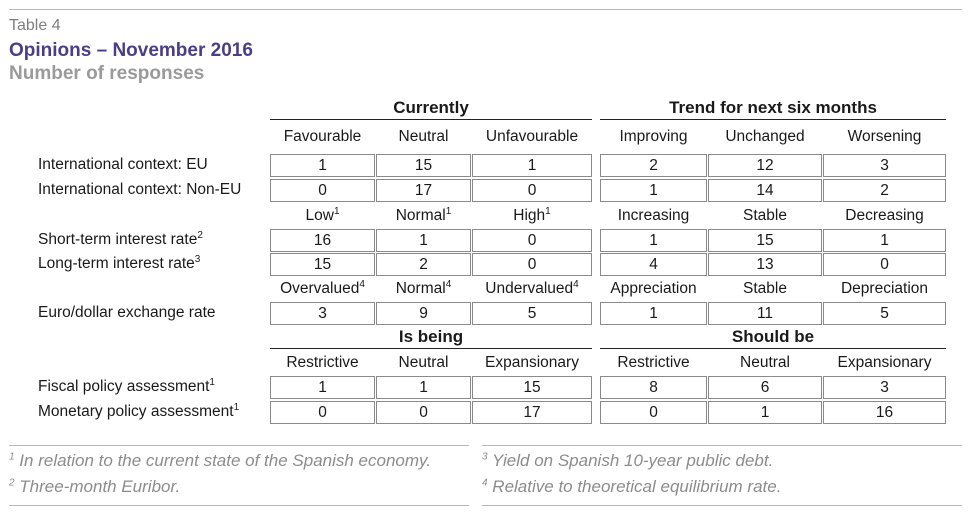 This screenshot has width=969, height=516. What do you see at coordinates (131, 50) in the screenshot?
I see `table-title: Opinions – November 2016` at bounding box center [131, 50].